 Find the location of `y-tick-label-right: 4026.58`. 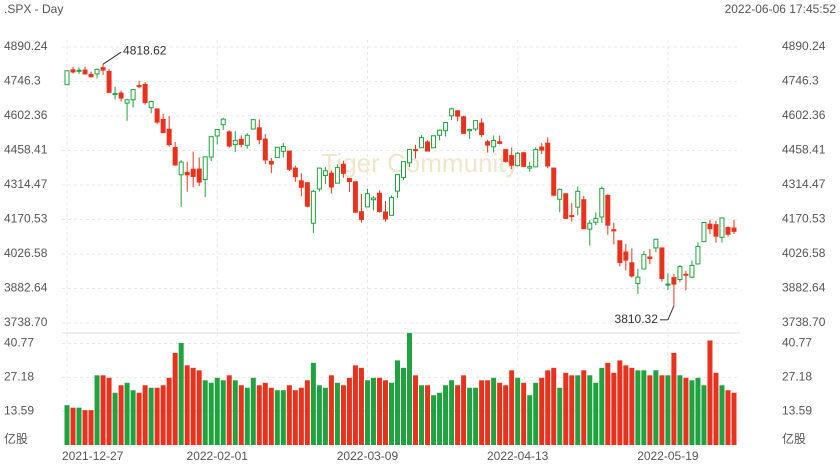

y-tick-label-right: 4026.58 is located at coordinates (804, 253).